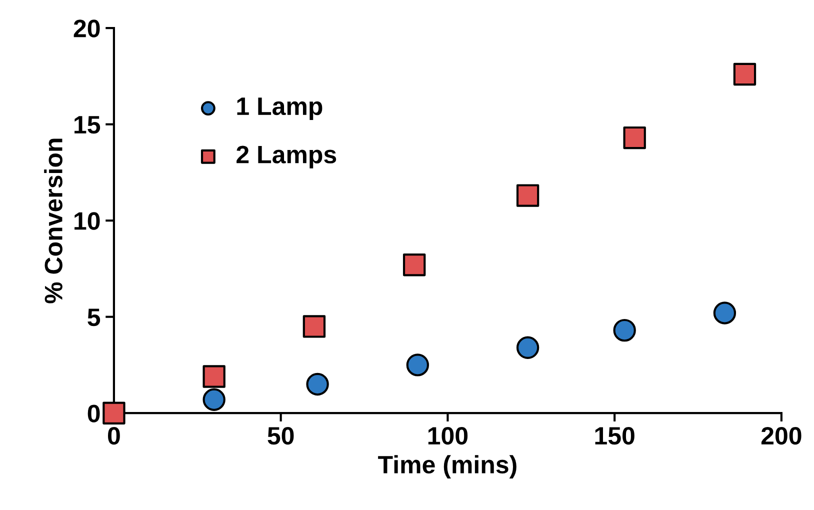 The height and width of the screenshot is (510, 814). Describe the element at coordinates (781, 435) in the screenshot. I see `x-tick-label: 200` at that location.